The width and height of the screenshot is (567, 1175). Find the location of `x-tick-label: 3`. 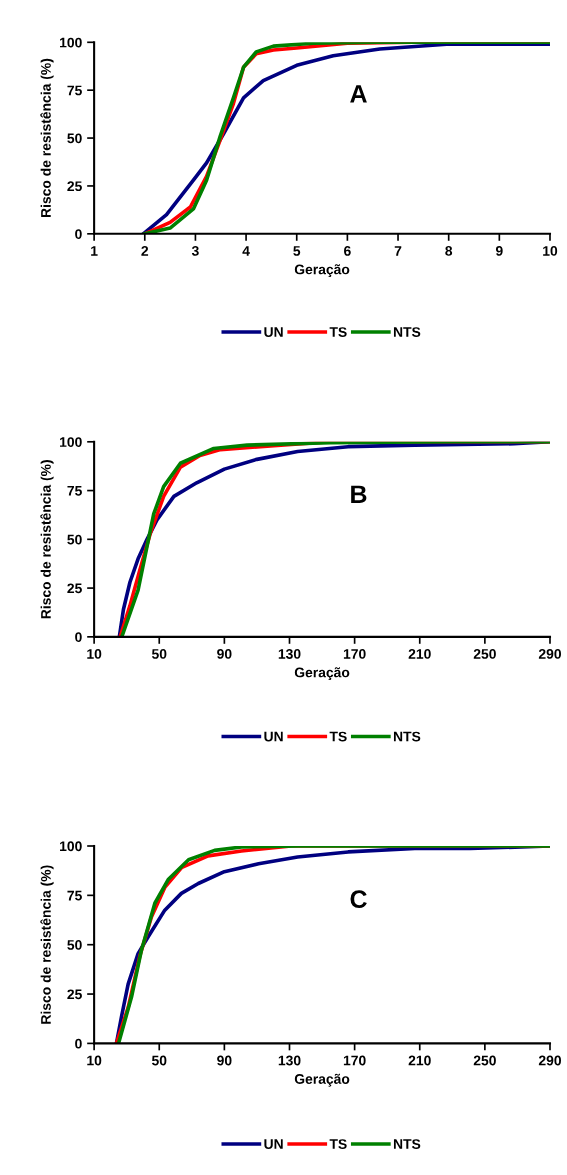

x-tick-label: 3 is located at coordinates (195, 251).